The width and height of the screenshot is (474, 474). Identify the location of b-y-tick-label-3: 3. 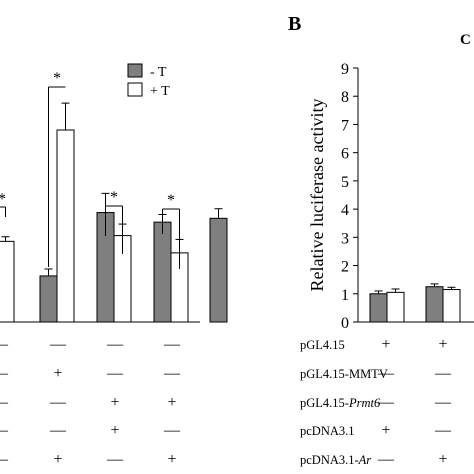
(345, 238).